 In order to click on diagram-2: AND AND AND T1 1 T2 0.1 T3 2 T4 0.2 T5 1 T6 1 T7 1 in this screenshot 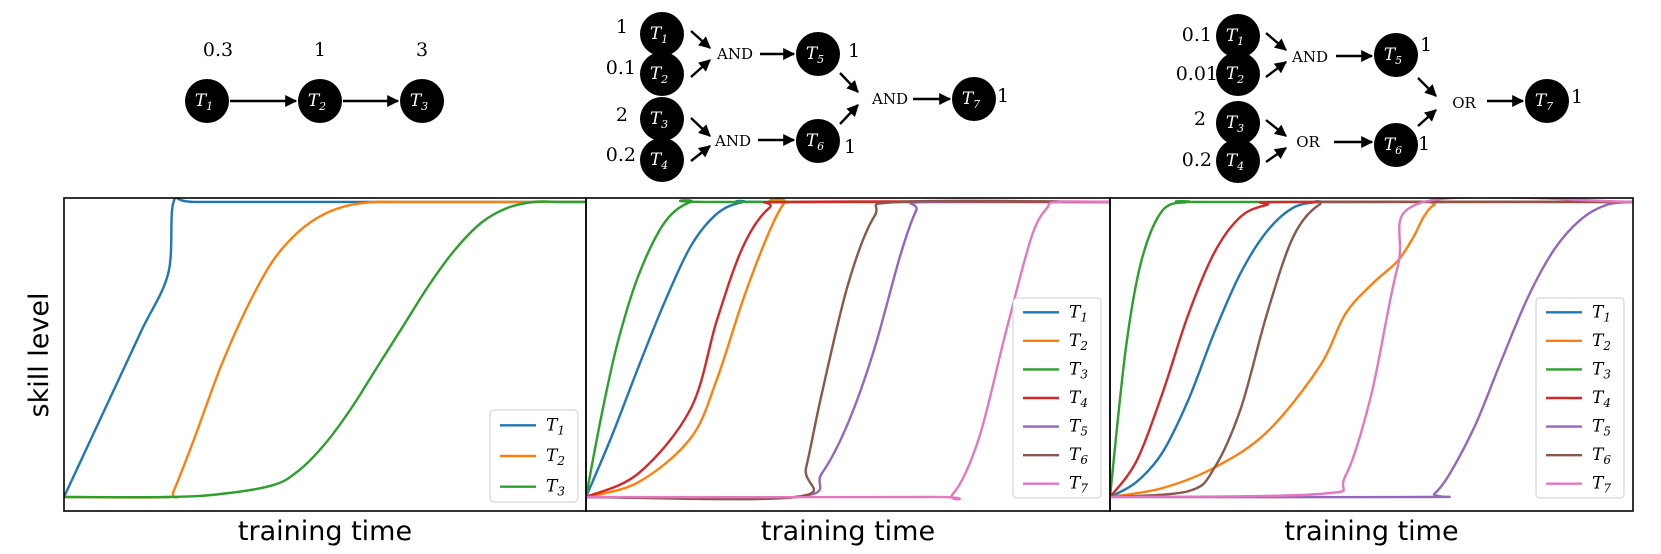, I will do `click(807, 97)`.